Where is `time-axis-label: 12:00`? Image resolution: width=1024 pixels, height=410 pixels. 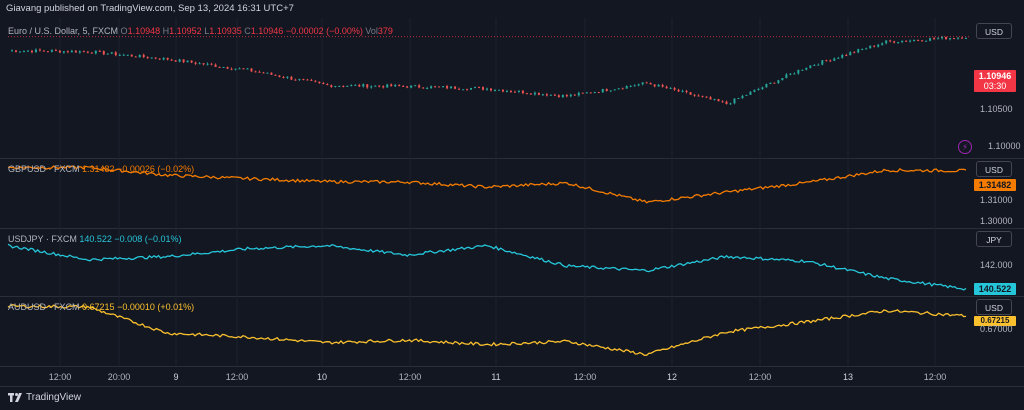 time-axis-label: 12:00 is located at coordinates (410, 377).